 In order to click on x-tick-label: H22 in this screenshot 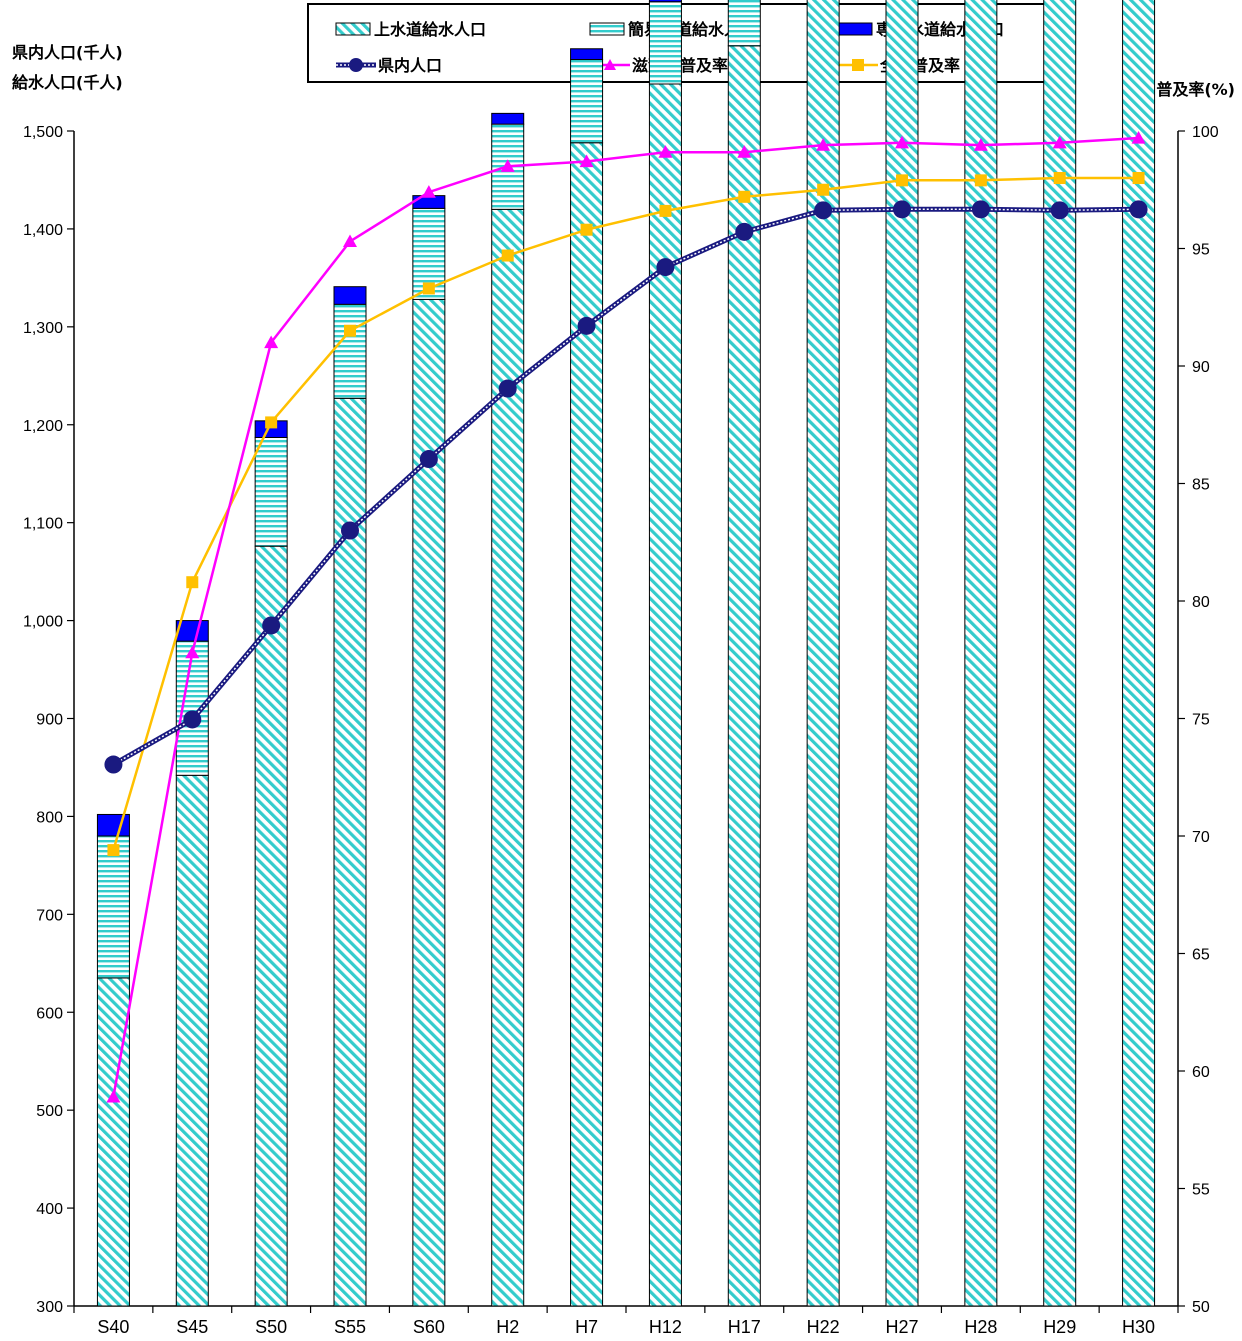, I will do `click(823, 1327)`.